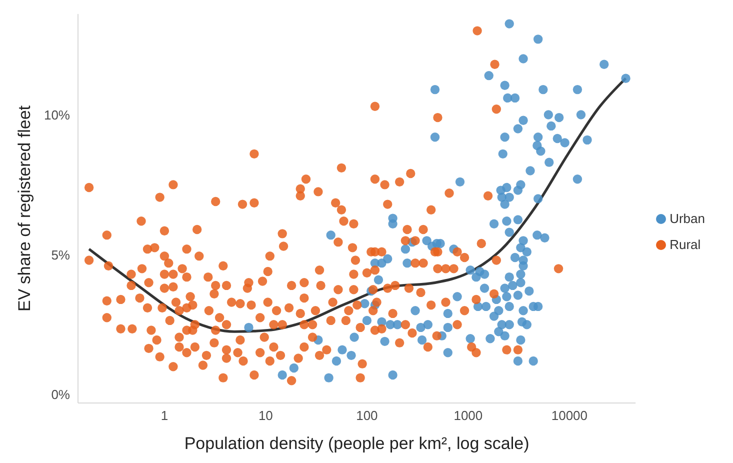 This screenshot has width=733, height=463. I want to click on x-tick-label: 1000, so click(468, 416).